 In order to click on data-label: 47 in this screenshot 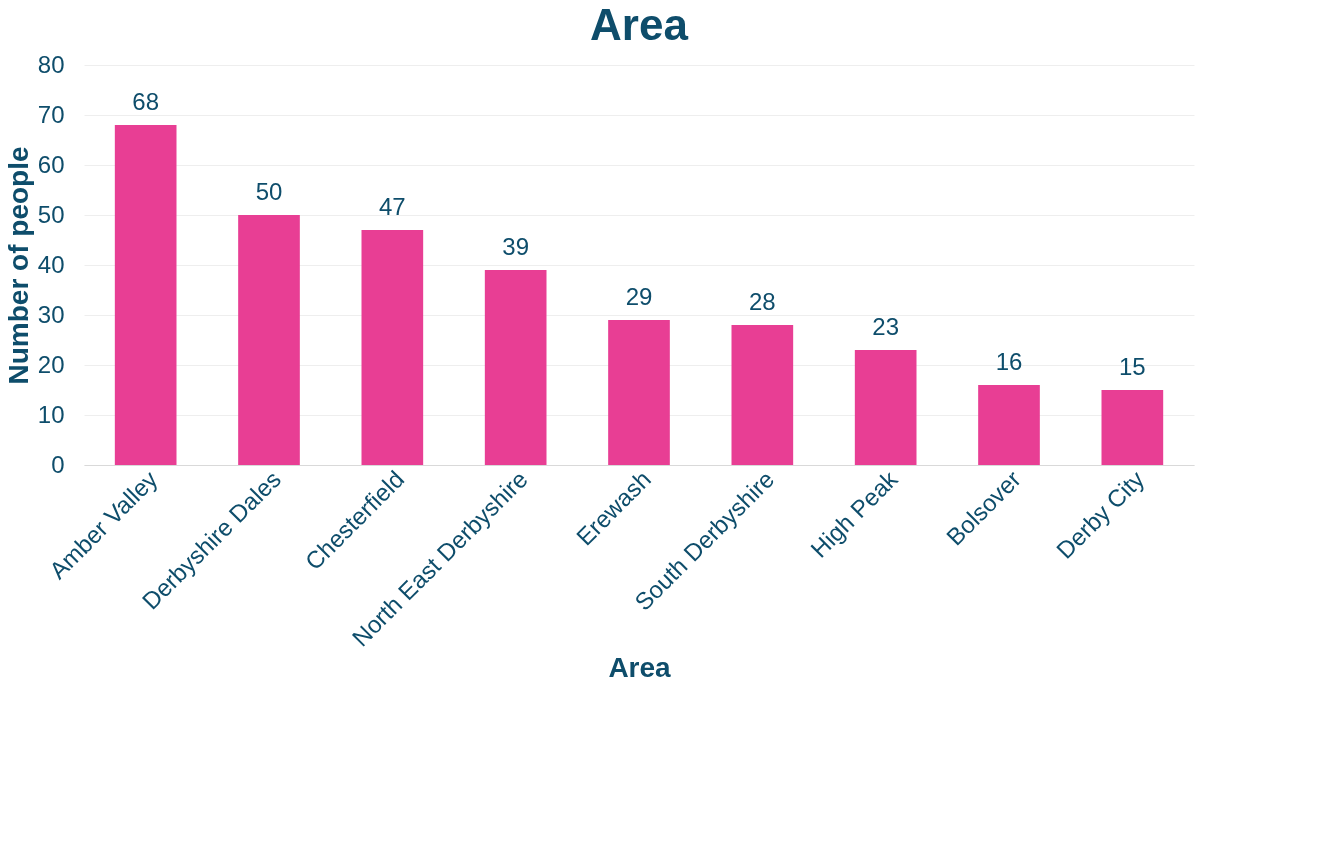, I will do `click(392, 206)`.